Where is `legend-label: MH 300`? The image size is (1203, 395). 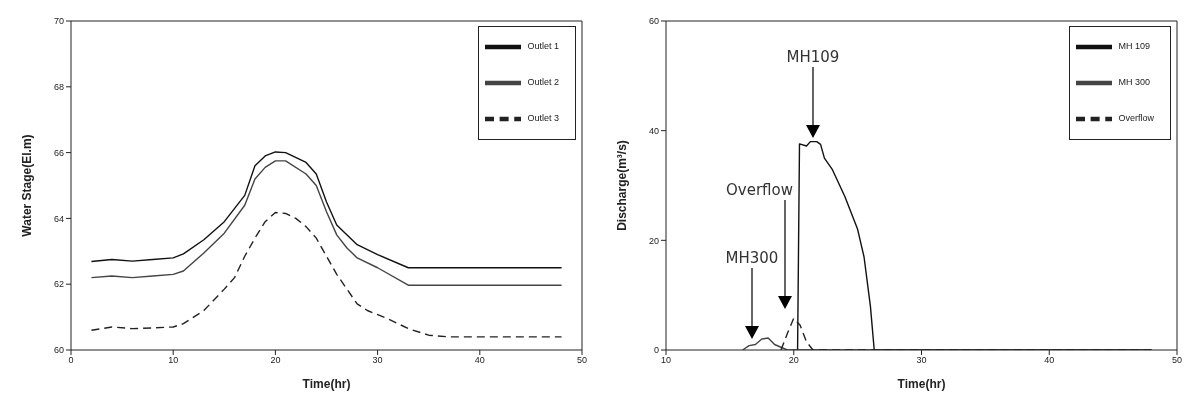
legend-label: MH 300 is located at coordinates (1134, 82).